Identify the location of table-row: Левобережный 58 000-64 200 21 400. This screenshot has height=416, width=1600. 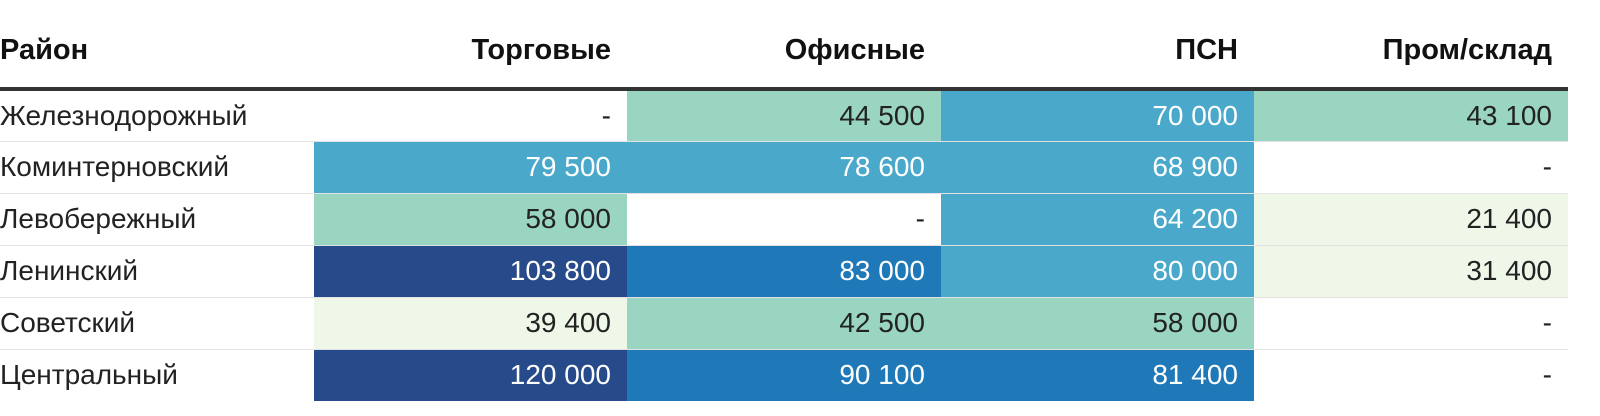
(784, 218).